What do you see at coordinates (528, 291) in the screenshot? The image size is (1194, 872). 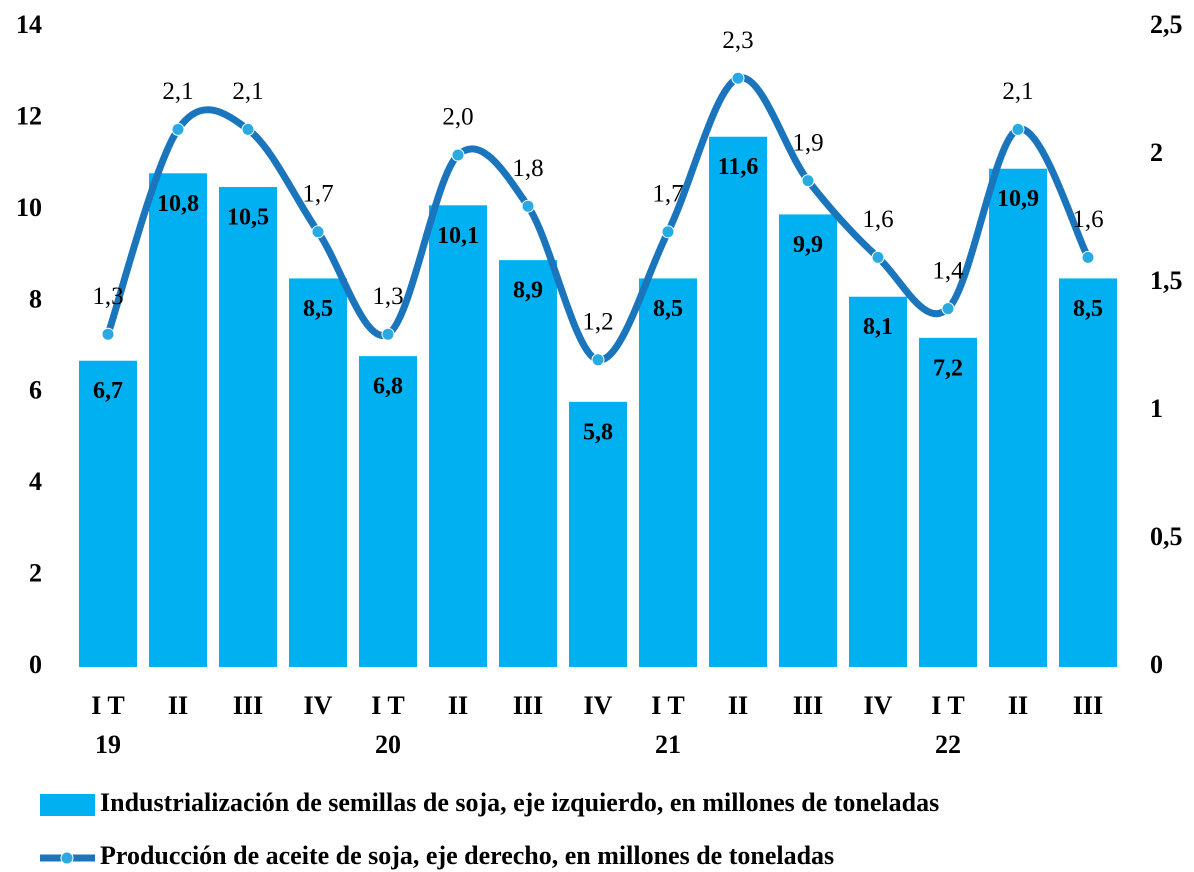 I see `bar-value-label: 8,9` at bounding box center [528, 291].